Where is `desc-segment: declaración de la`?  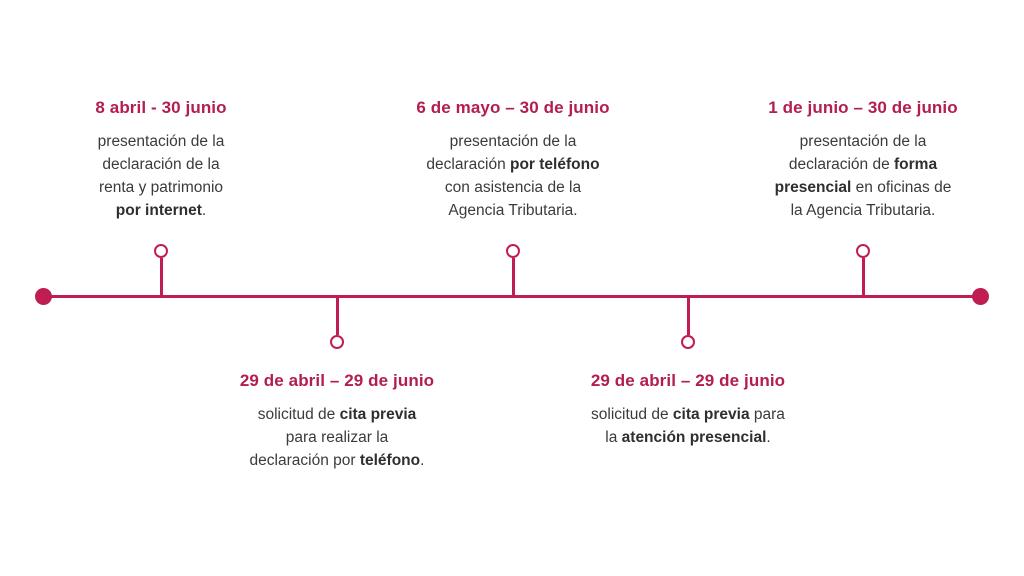 desc-segment: declaración de la is located at coordinates (161, 164).